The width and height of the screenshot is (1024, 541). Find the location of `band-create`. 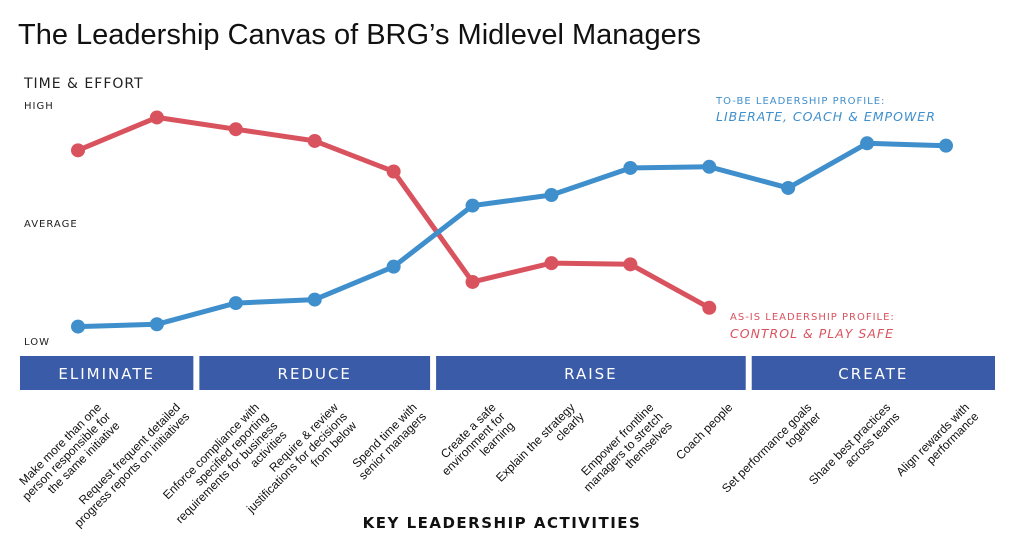

band-create is located at coordinates (873, 373).